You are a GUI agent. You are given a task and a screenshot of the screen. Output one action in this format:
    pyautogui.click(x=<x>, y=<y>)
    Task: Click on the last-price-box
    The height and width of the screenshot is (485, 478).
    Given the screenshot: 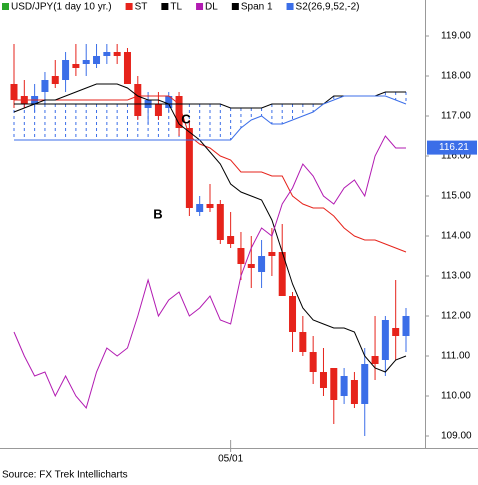 What is the action you would take?
    pyautogui.click(x=452, y=147)
    